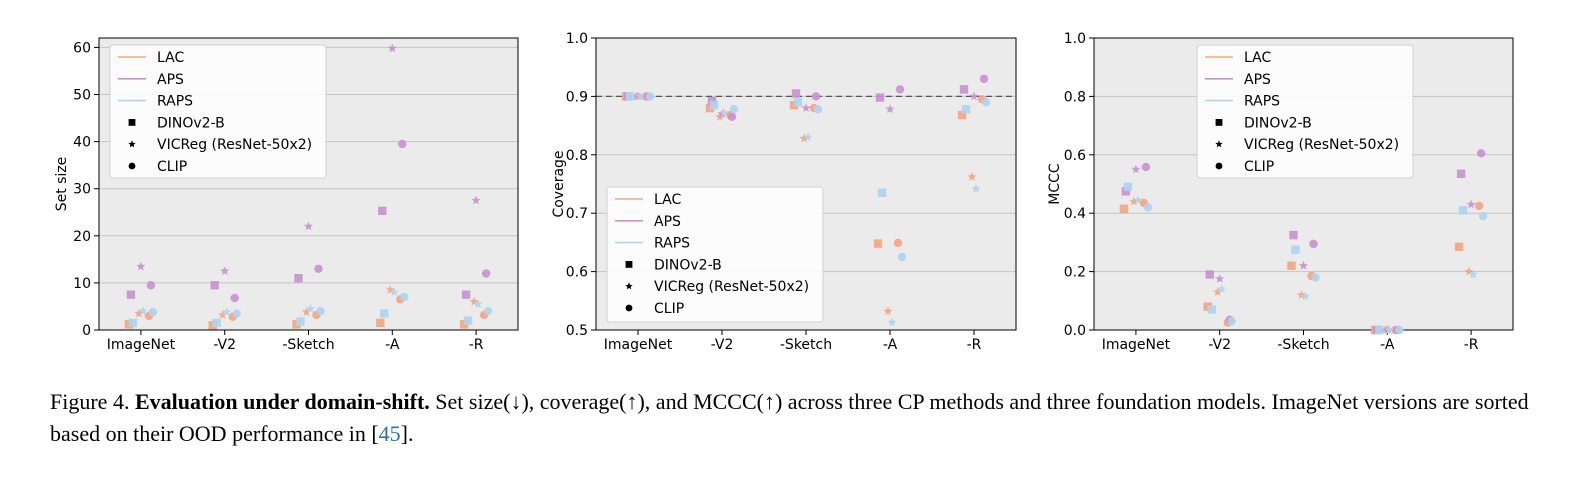 This screenshot has width=1585, height=484. What do you see at coordinates (1075, 156) in the screenshot?
I see `y-tick-label: 0.6` at bounding box center [1075, 156].